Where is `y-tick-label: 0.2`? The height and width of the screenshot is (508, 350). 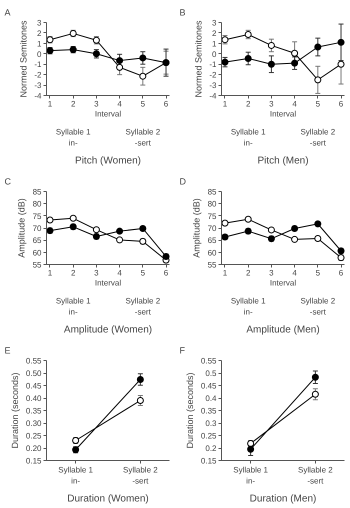
y-tick-label: 0.2 is located at coordinates (211, 448).